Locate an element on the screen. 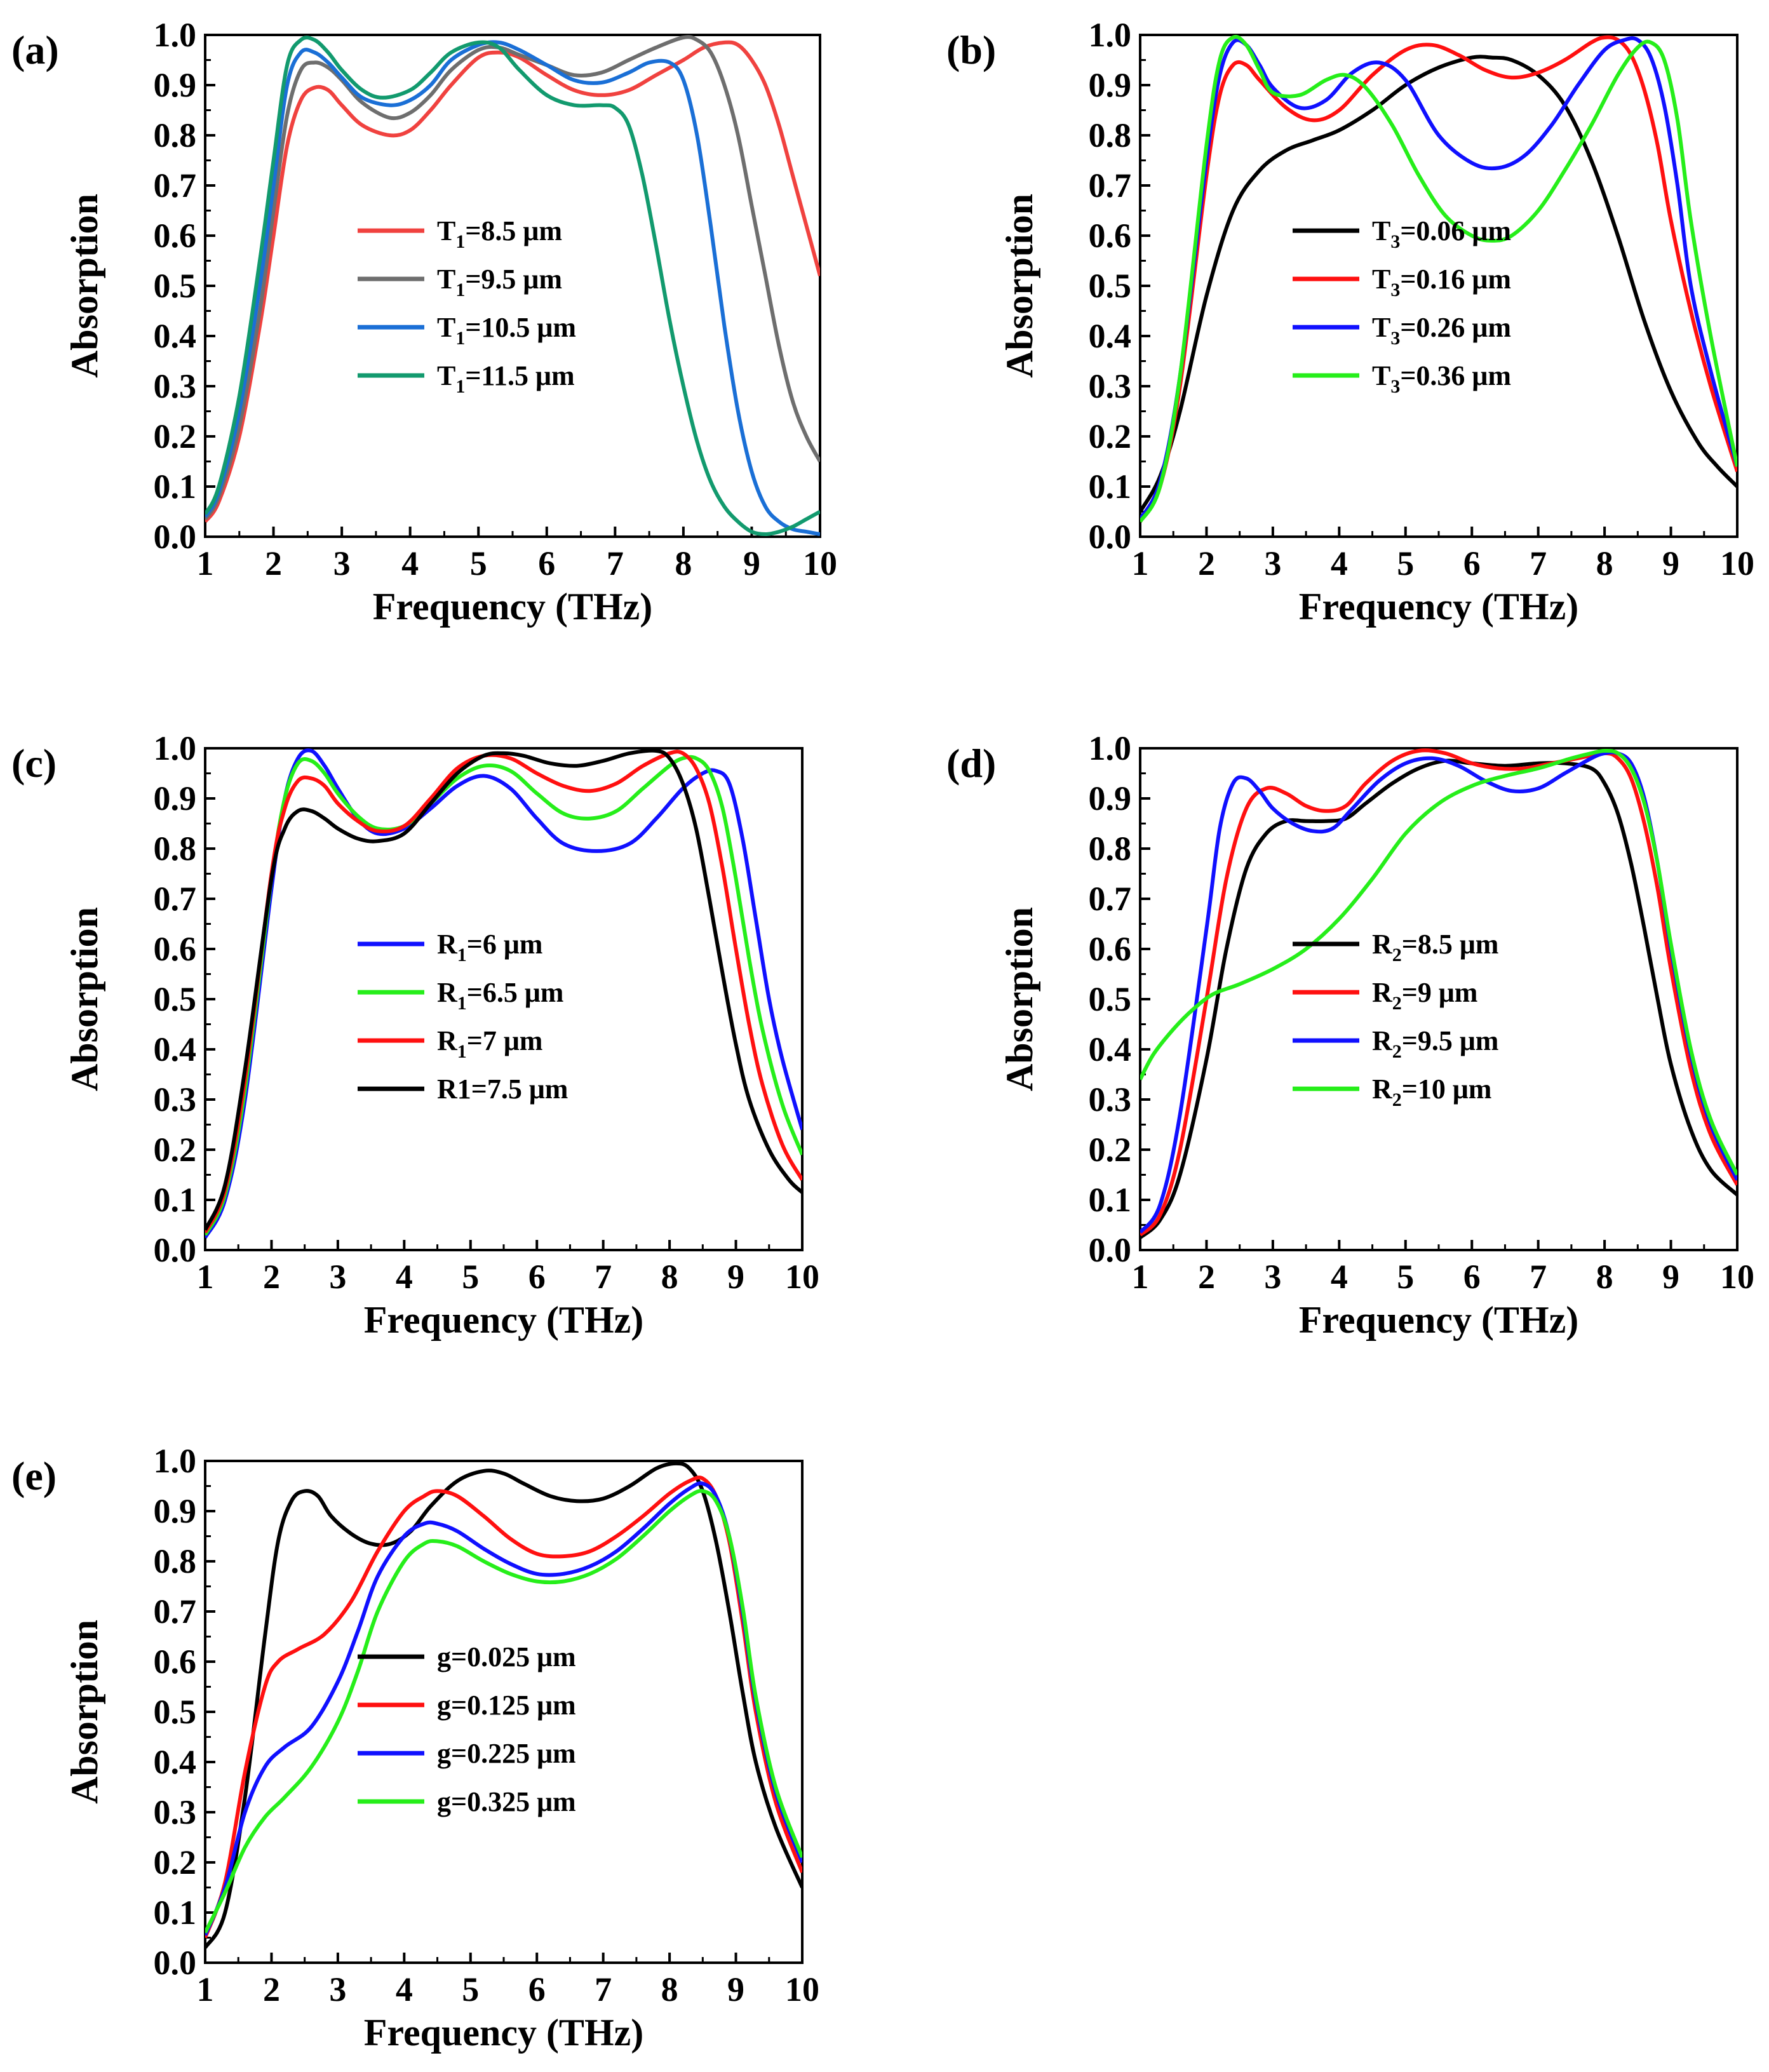 Image resolution: width=1769 pixels, height=2072 pixels. legend-label: T1=8.5 μm is located at coordinates (499, 233).